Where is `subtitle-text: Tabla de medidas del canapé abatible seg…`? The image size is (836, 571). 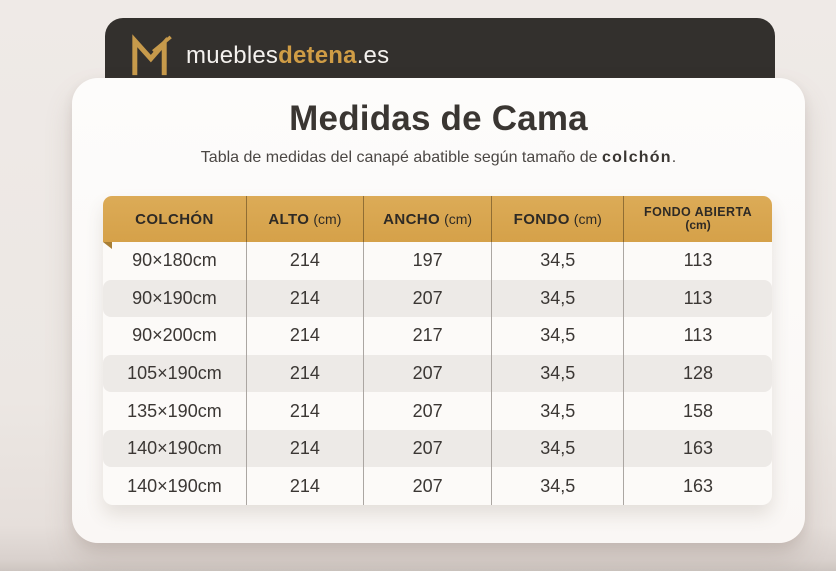 subtitle-text: Tabla de medidas del canapé abatible seg… is located at coordinates (401, 157).